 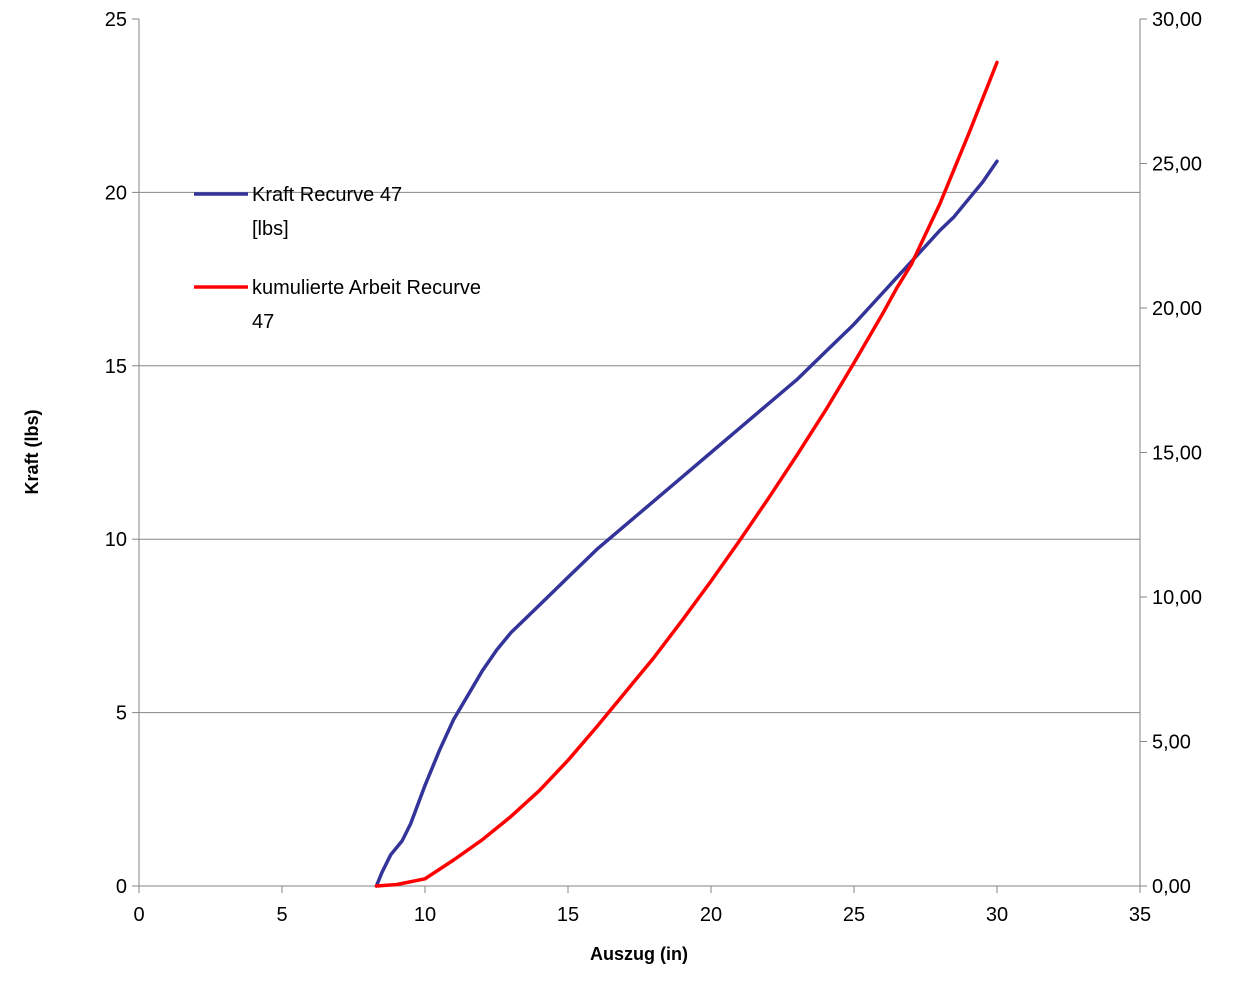 I want to click on y-tick-label: 0, so click(x=121, y=887).